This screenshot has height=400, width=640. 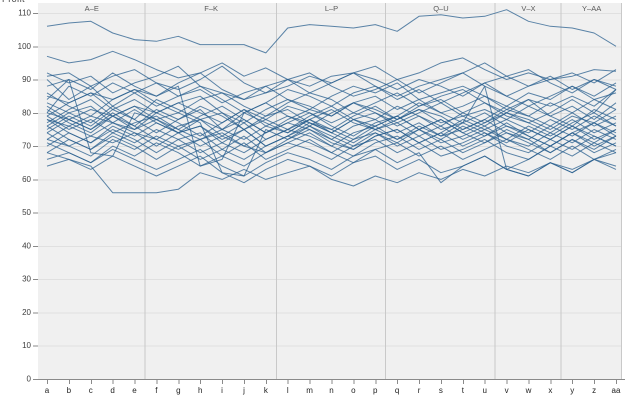 What do you see at coordinates (616, 390) in the screenshot?
I see `x-tick-label-aa: aa` at bounding box center [616, 390].